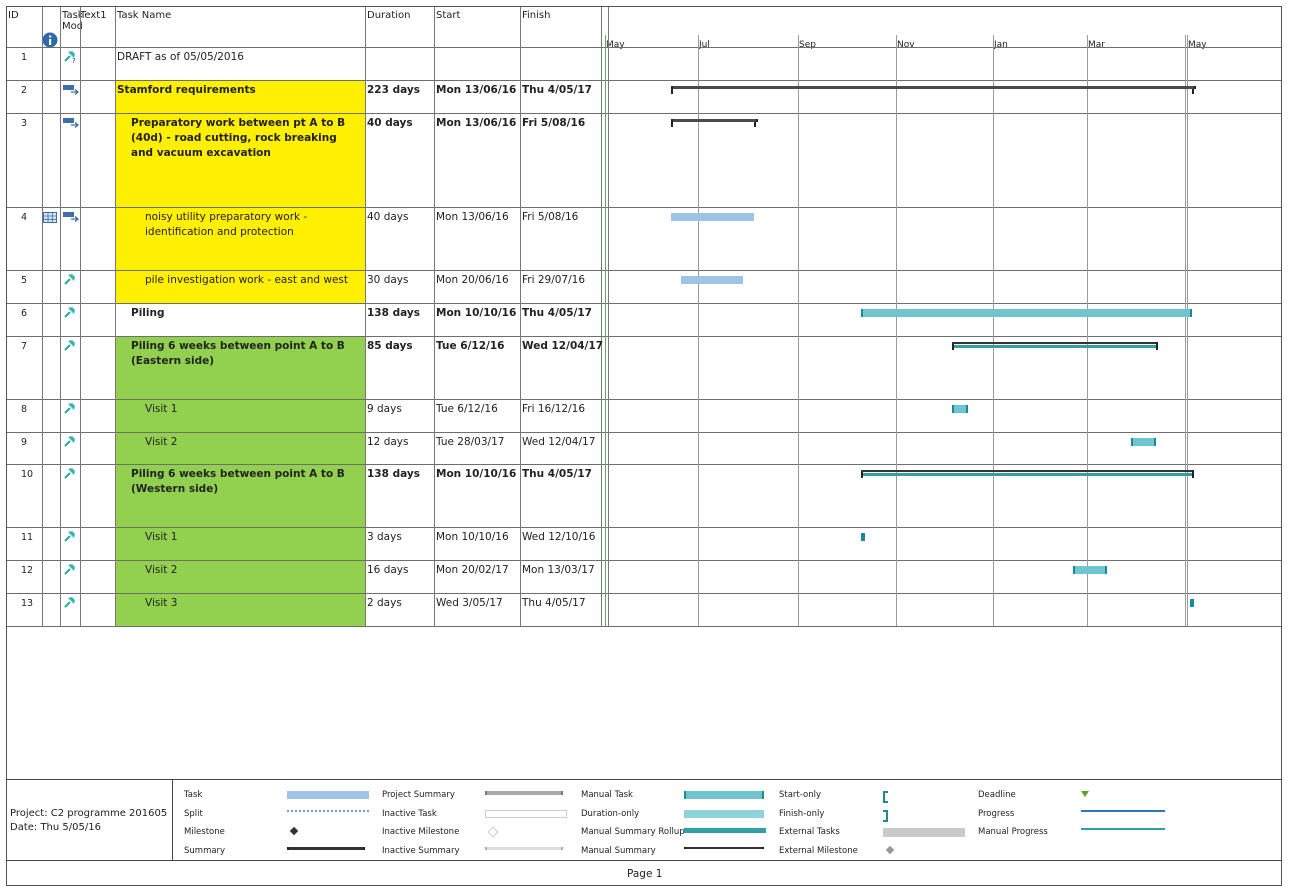 This screenshot has height=892, width=1291. Describe the element at coordinates (644, 63) in the screenshot. I see `table-row: 1 ? DRAFT as of 05/05/2016` at that location.